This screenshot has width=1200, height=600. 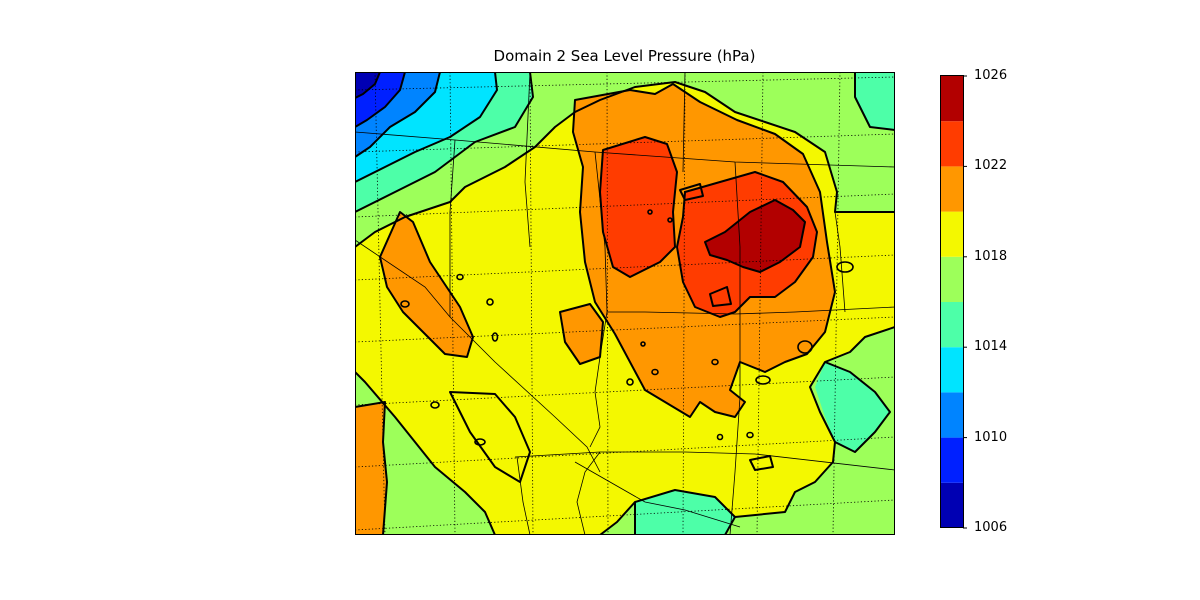 I want to click on colorbar-tick-label: 1018, so click(x=991, y=256).